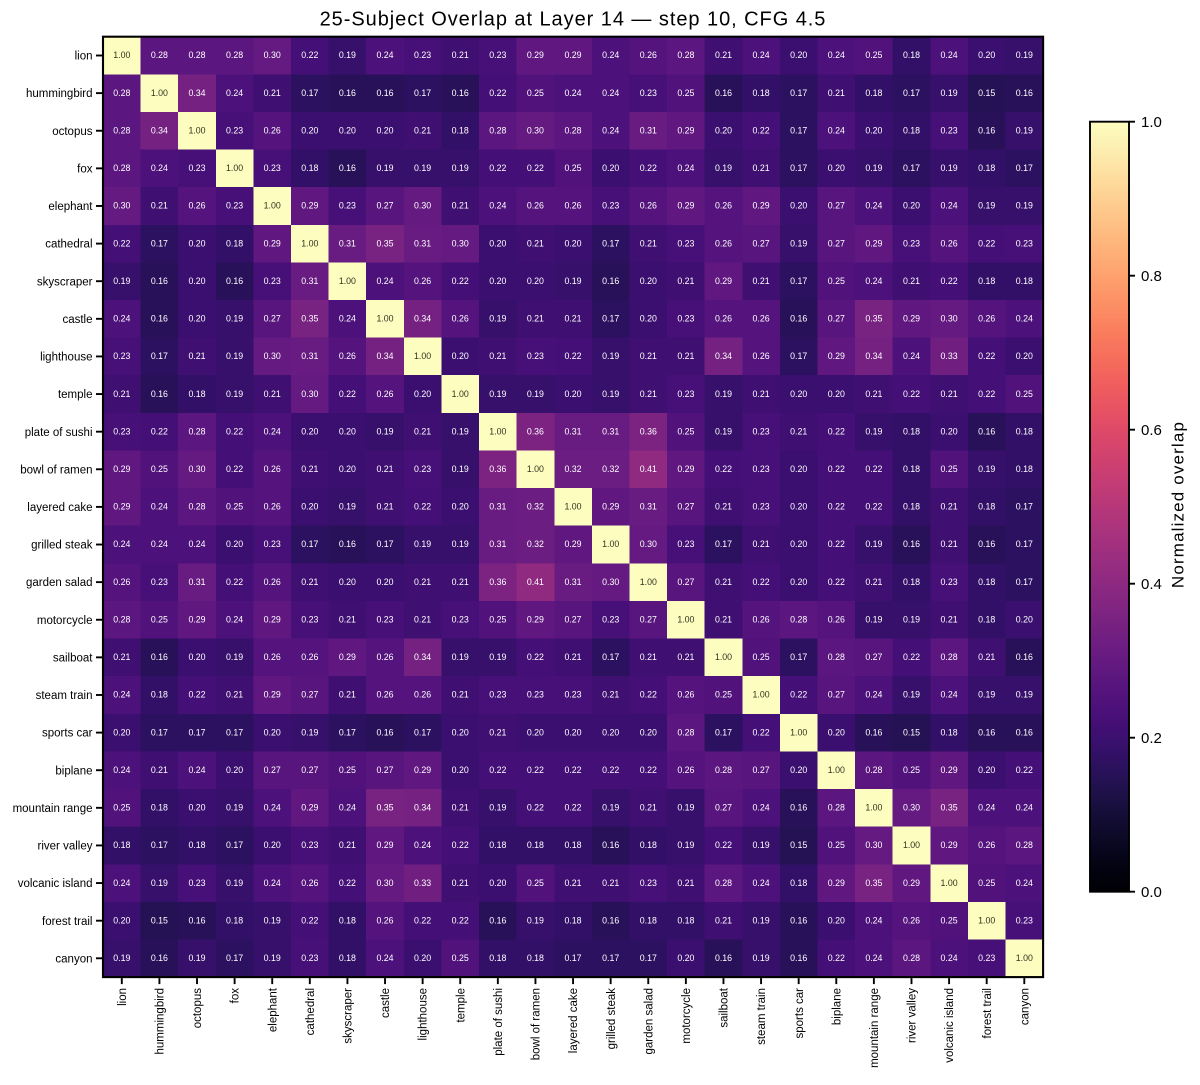  Describe the element at coordinates (873, 657) in the screenshot. I see `svg-text: 0.27` at that location.